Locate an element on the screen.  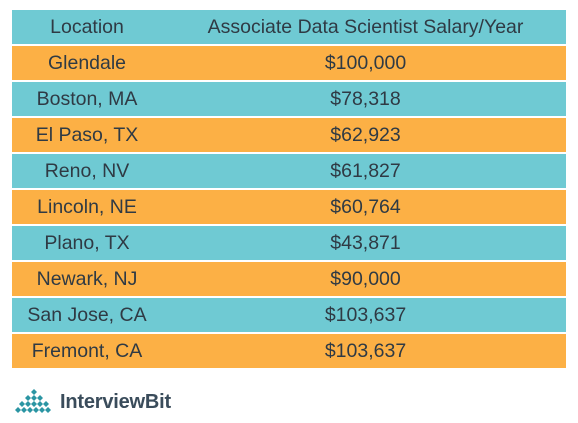
location-cell: Reno, NV is located at coordinates (87, 171).